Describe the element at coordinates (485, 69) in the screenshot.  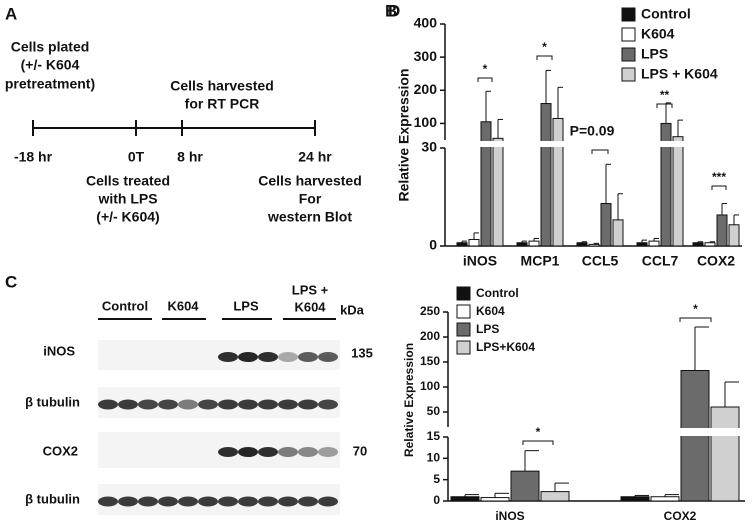
I see `annotation: *` at that location.